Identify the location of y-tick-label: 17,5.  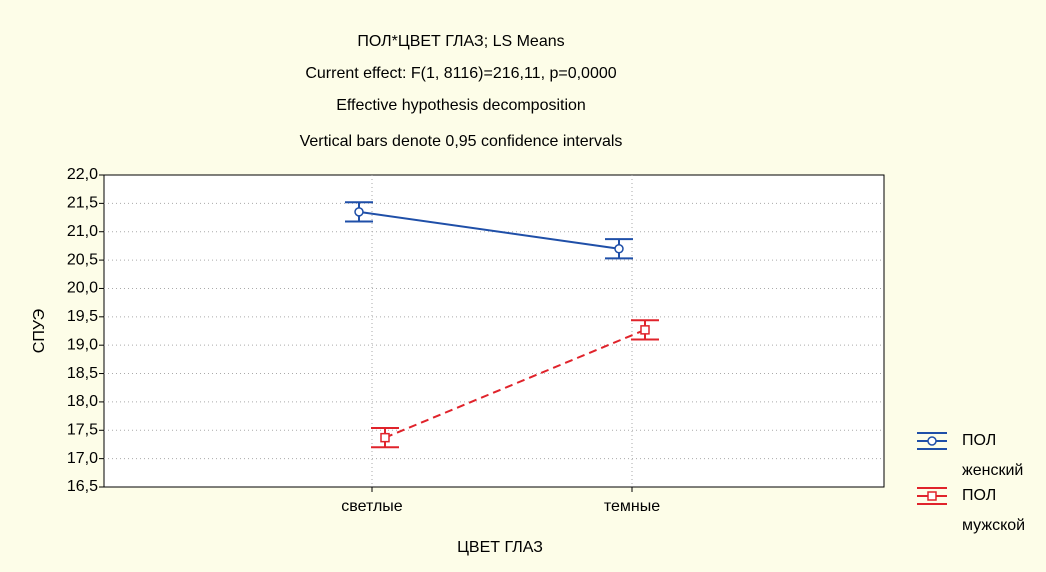
(82, 429).